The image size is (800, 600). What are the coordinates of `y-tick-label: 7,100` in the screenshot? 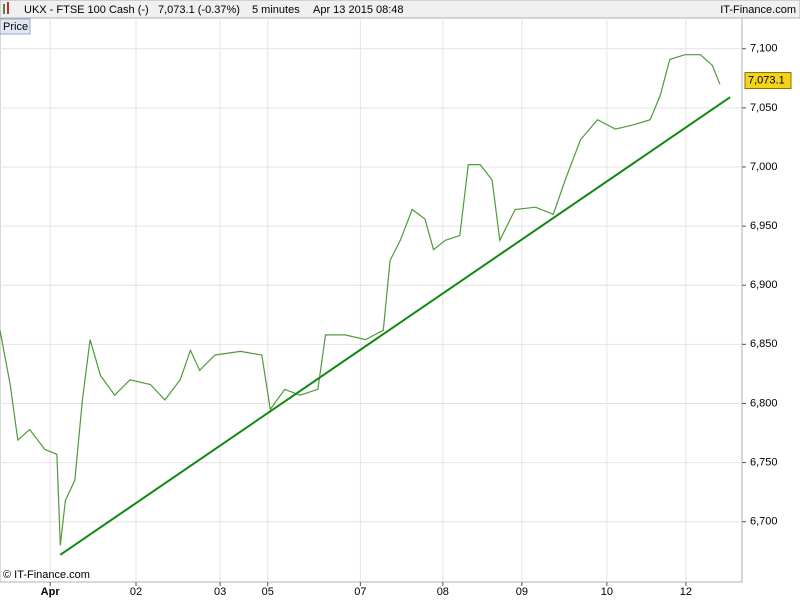 It's located at (764, 49).